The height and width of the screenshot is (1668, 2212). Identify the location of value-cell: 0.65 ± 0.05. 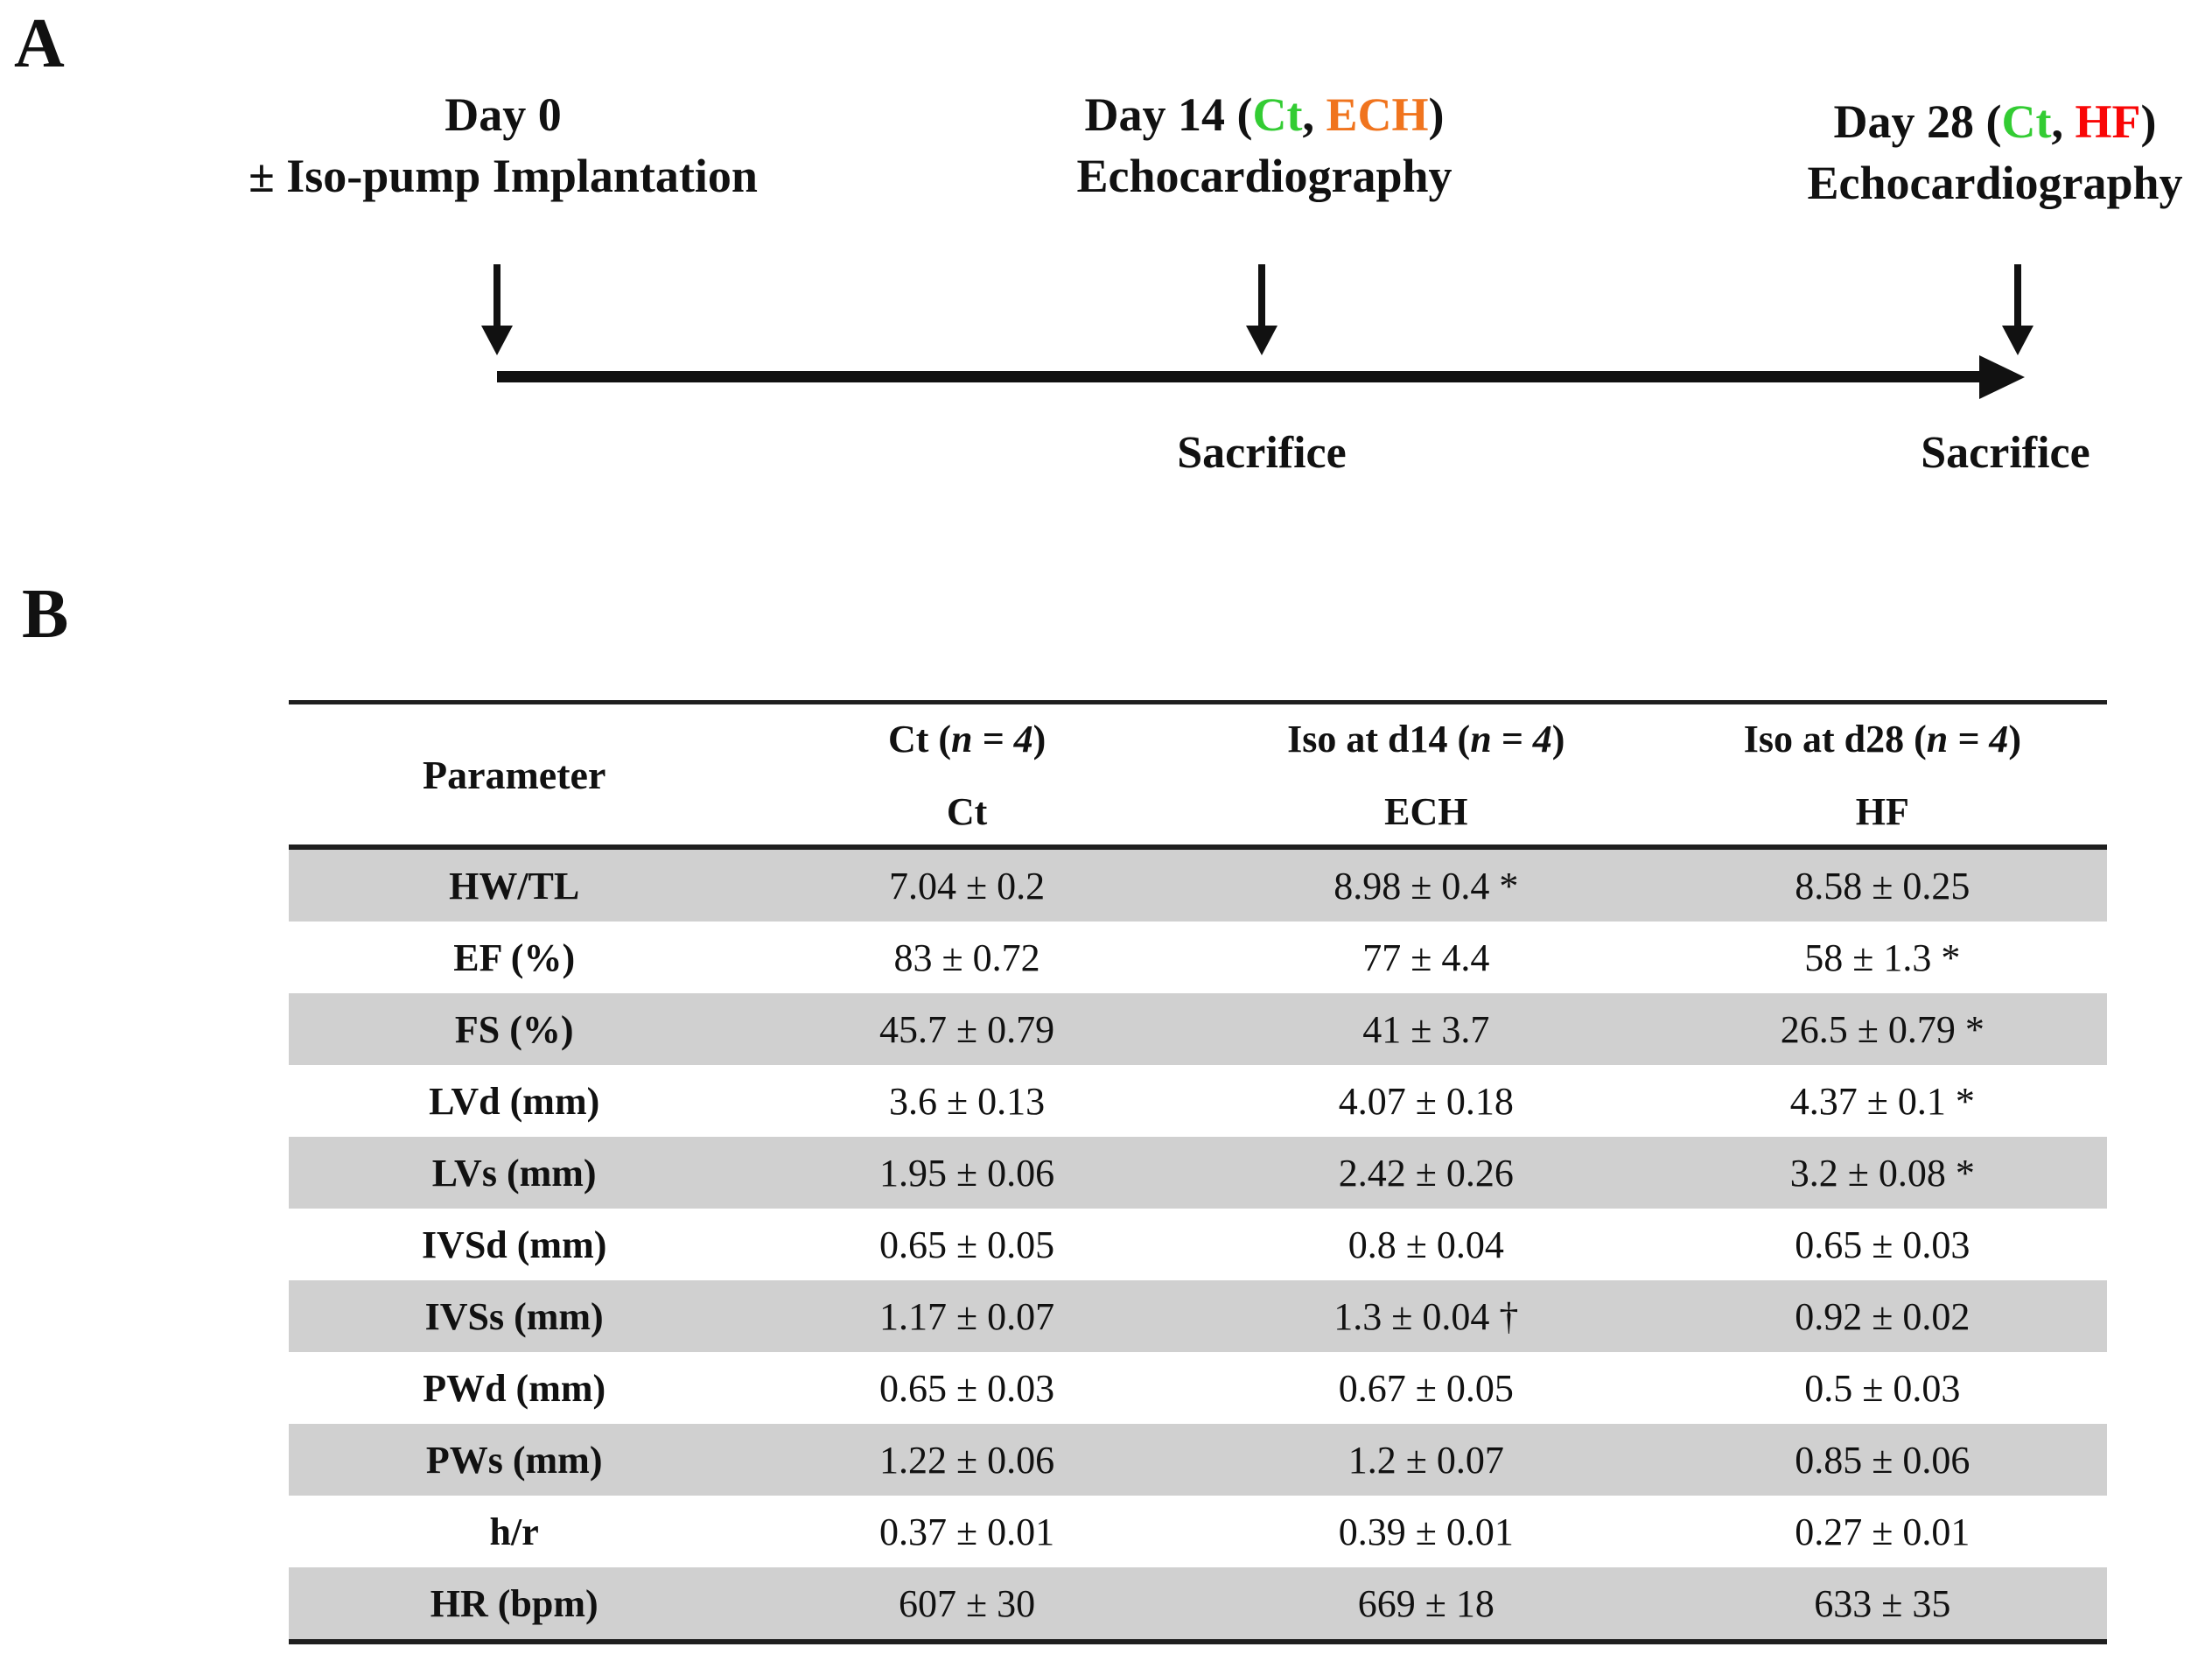
(967, 1244).